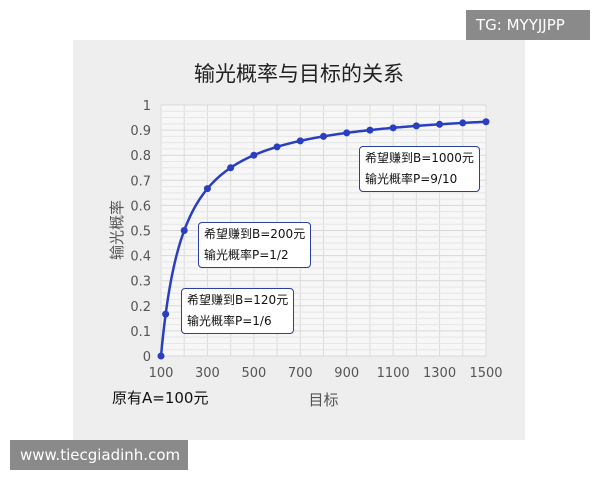  I want to click on annotation-b1000: 希望赚到B=1000元 输光概率P=9/10, so click(419, 169).